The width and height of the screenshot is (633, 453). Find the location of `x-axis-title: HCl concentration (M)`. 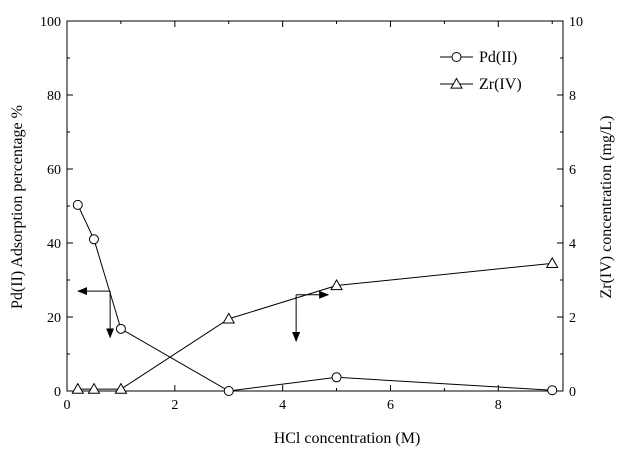

x-axis-title: HCl concentration (M) is located at coordinates (347, 438).